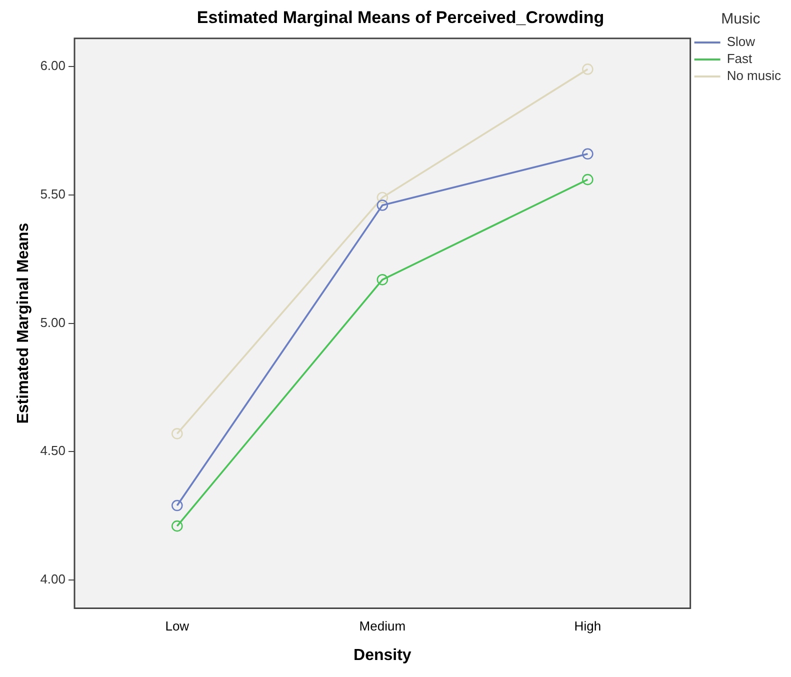 Image resolution: width=791 pixels, height=677 pixels. I want to click on x-tick-label: Medium, so click(382, 626).